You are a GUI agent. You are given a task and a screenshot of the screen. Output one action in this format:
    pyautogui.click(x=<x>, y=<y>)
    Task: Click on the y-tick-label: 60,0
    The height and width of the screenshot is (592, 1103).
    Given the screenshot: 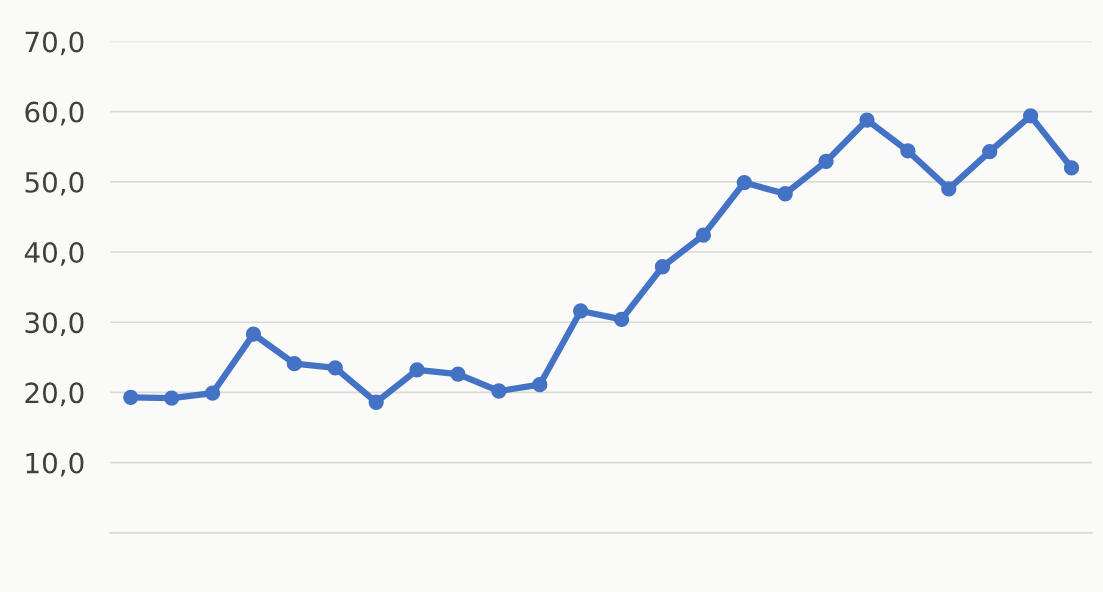 What is the action you would take?
    pyautogui.click(x=54, y=113)
    